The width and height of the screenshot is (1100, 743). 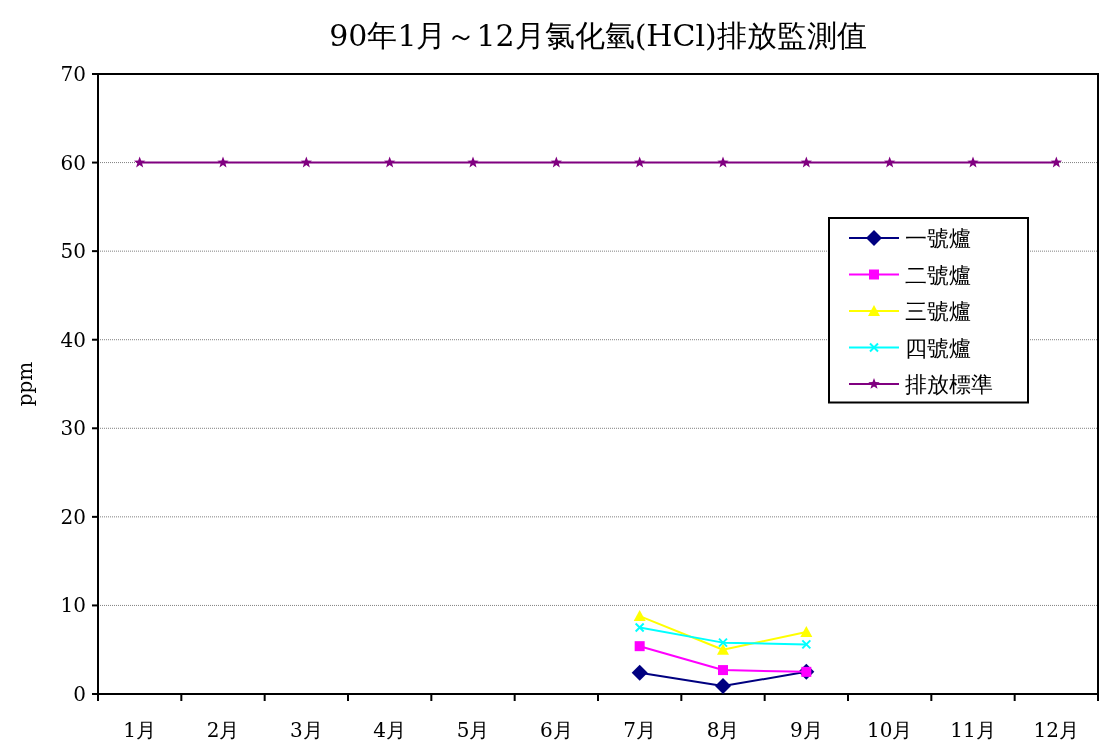 I want to click on x-tick-label: 11月, so click(x=973, y=730).